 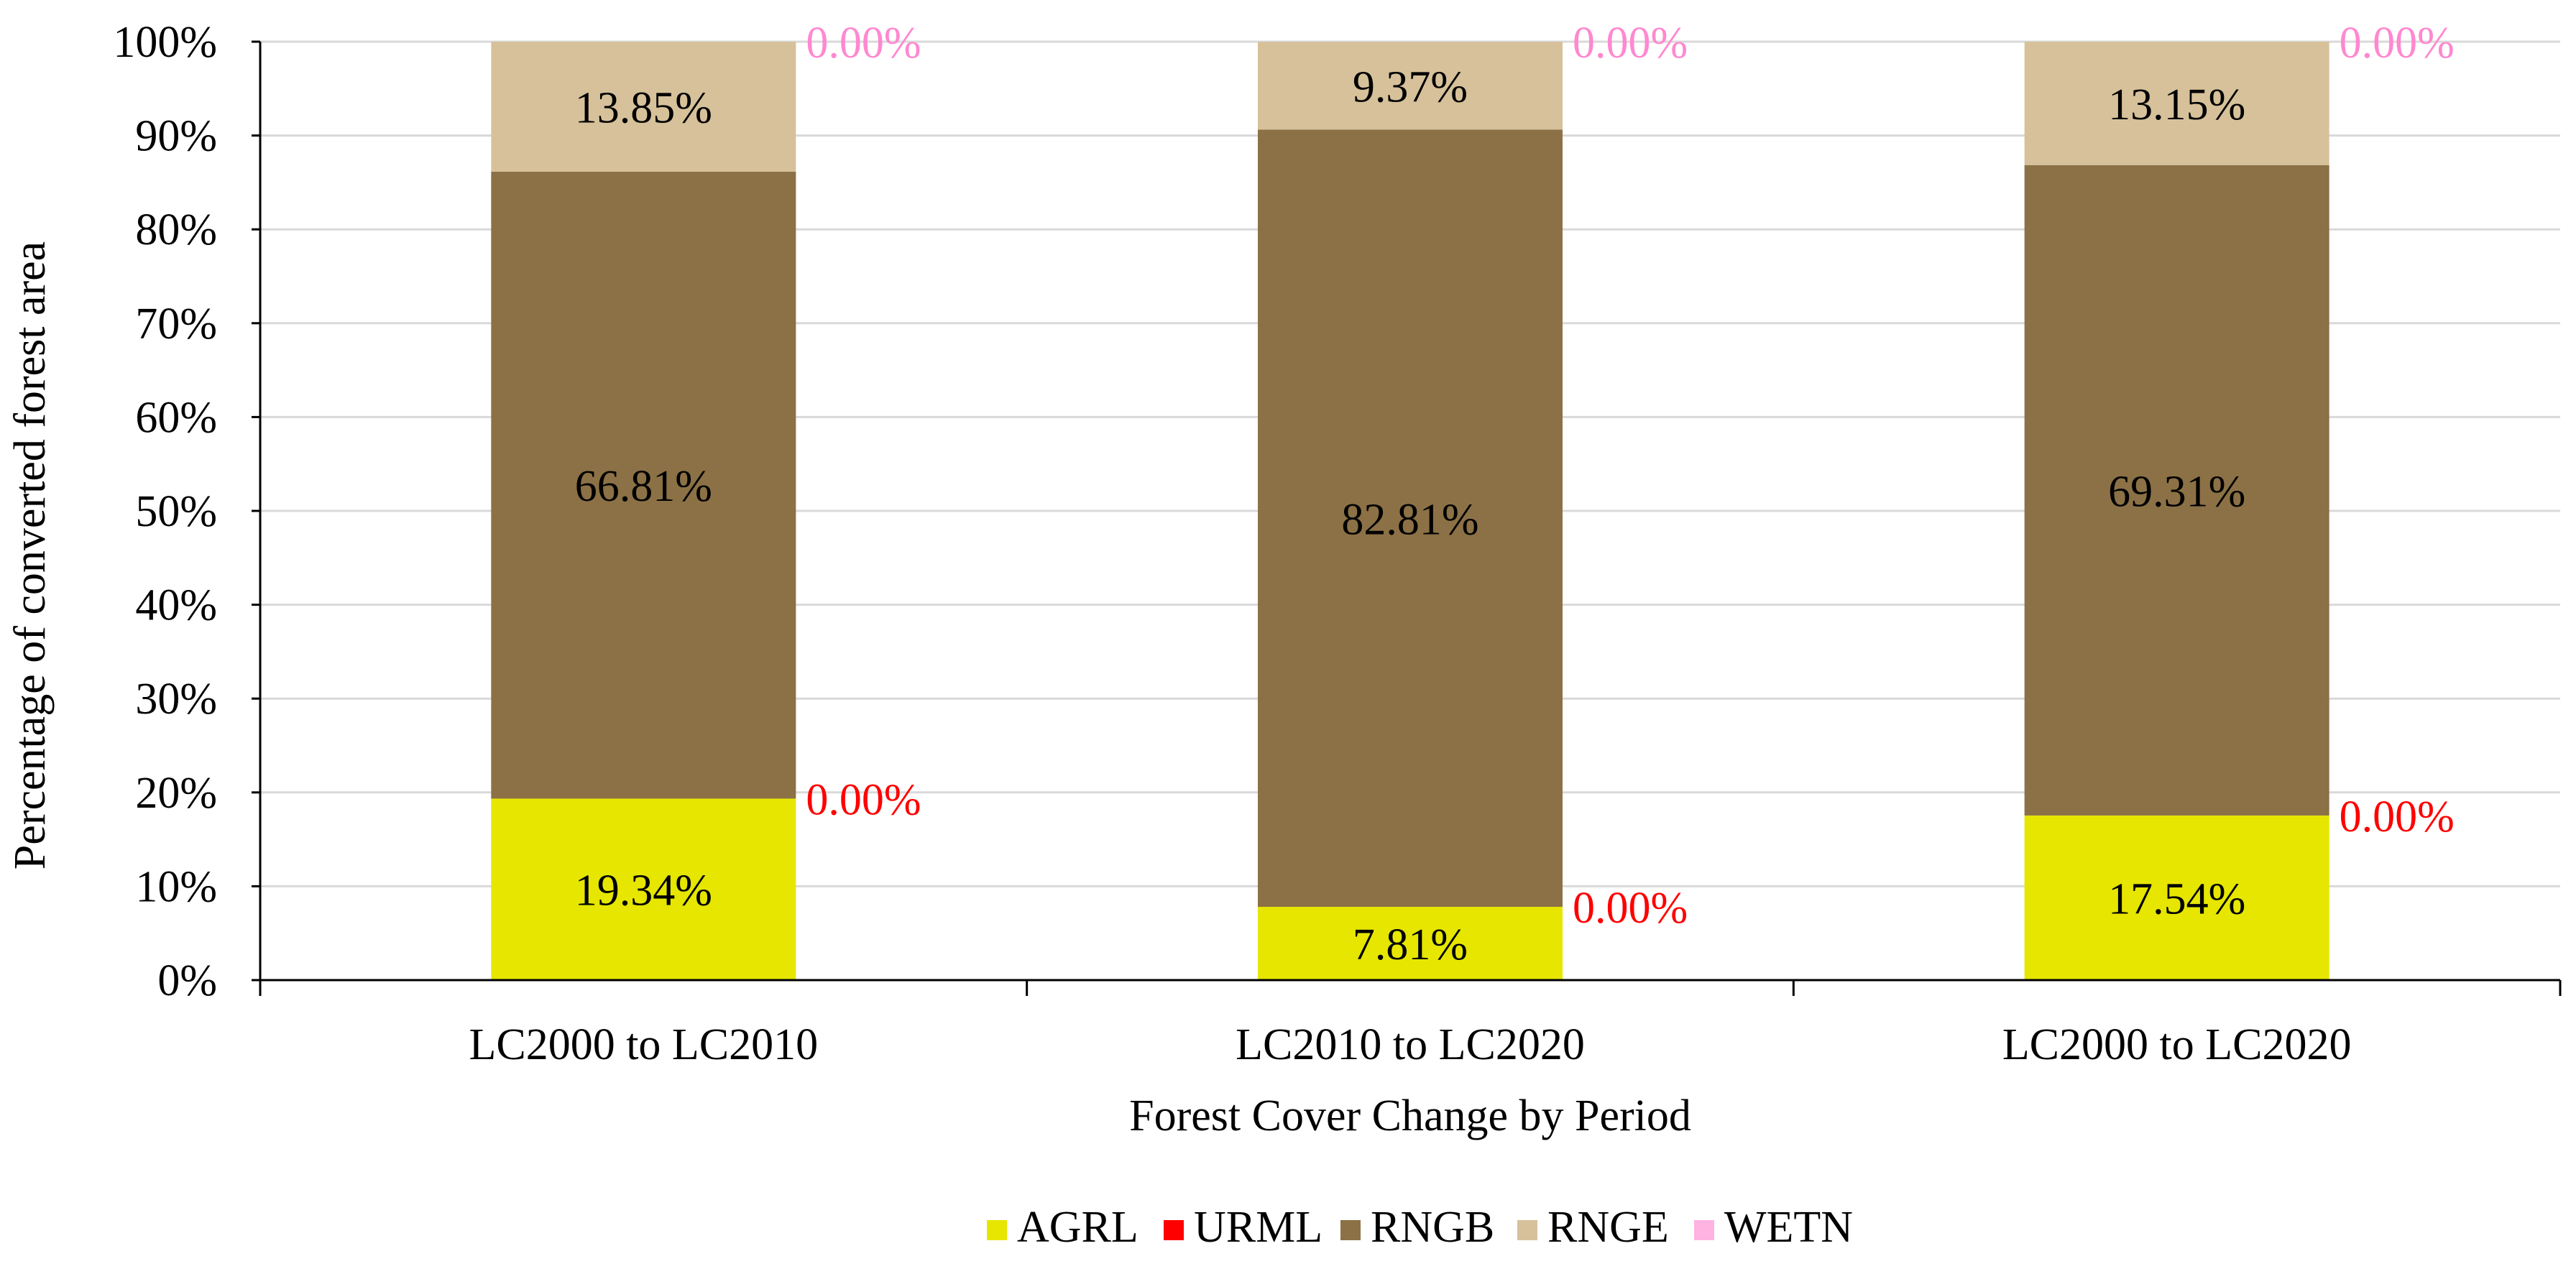 I want to click on data-label-agrl: 7.81%, so click(x=1410, y=944).